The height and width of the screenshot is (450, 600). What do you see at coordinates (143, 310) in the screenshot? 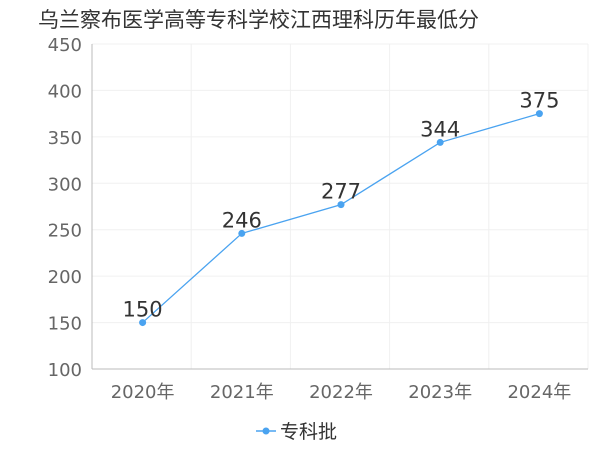
I see `data-label: 150` at bounding box center [143, 310].